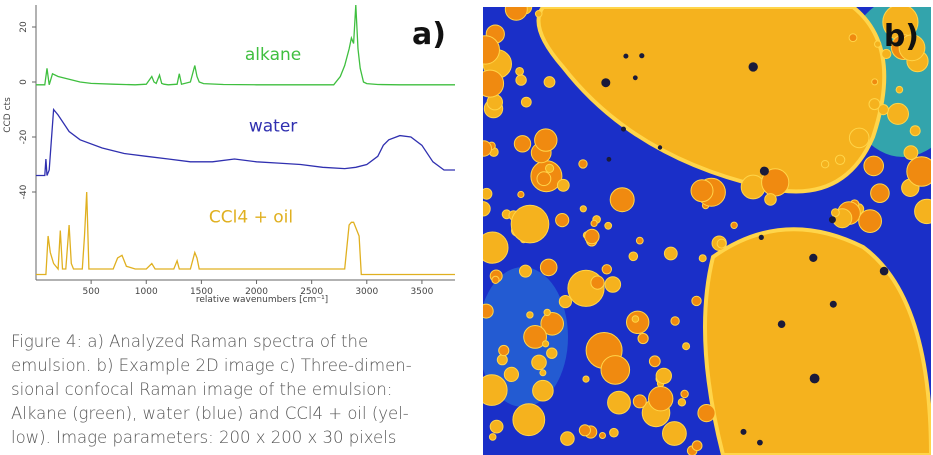 The image size is (933, 455). I want to click on y-tick-label: 20, so click(24, 27).